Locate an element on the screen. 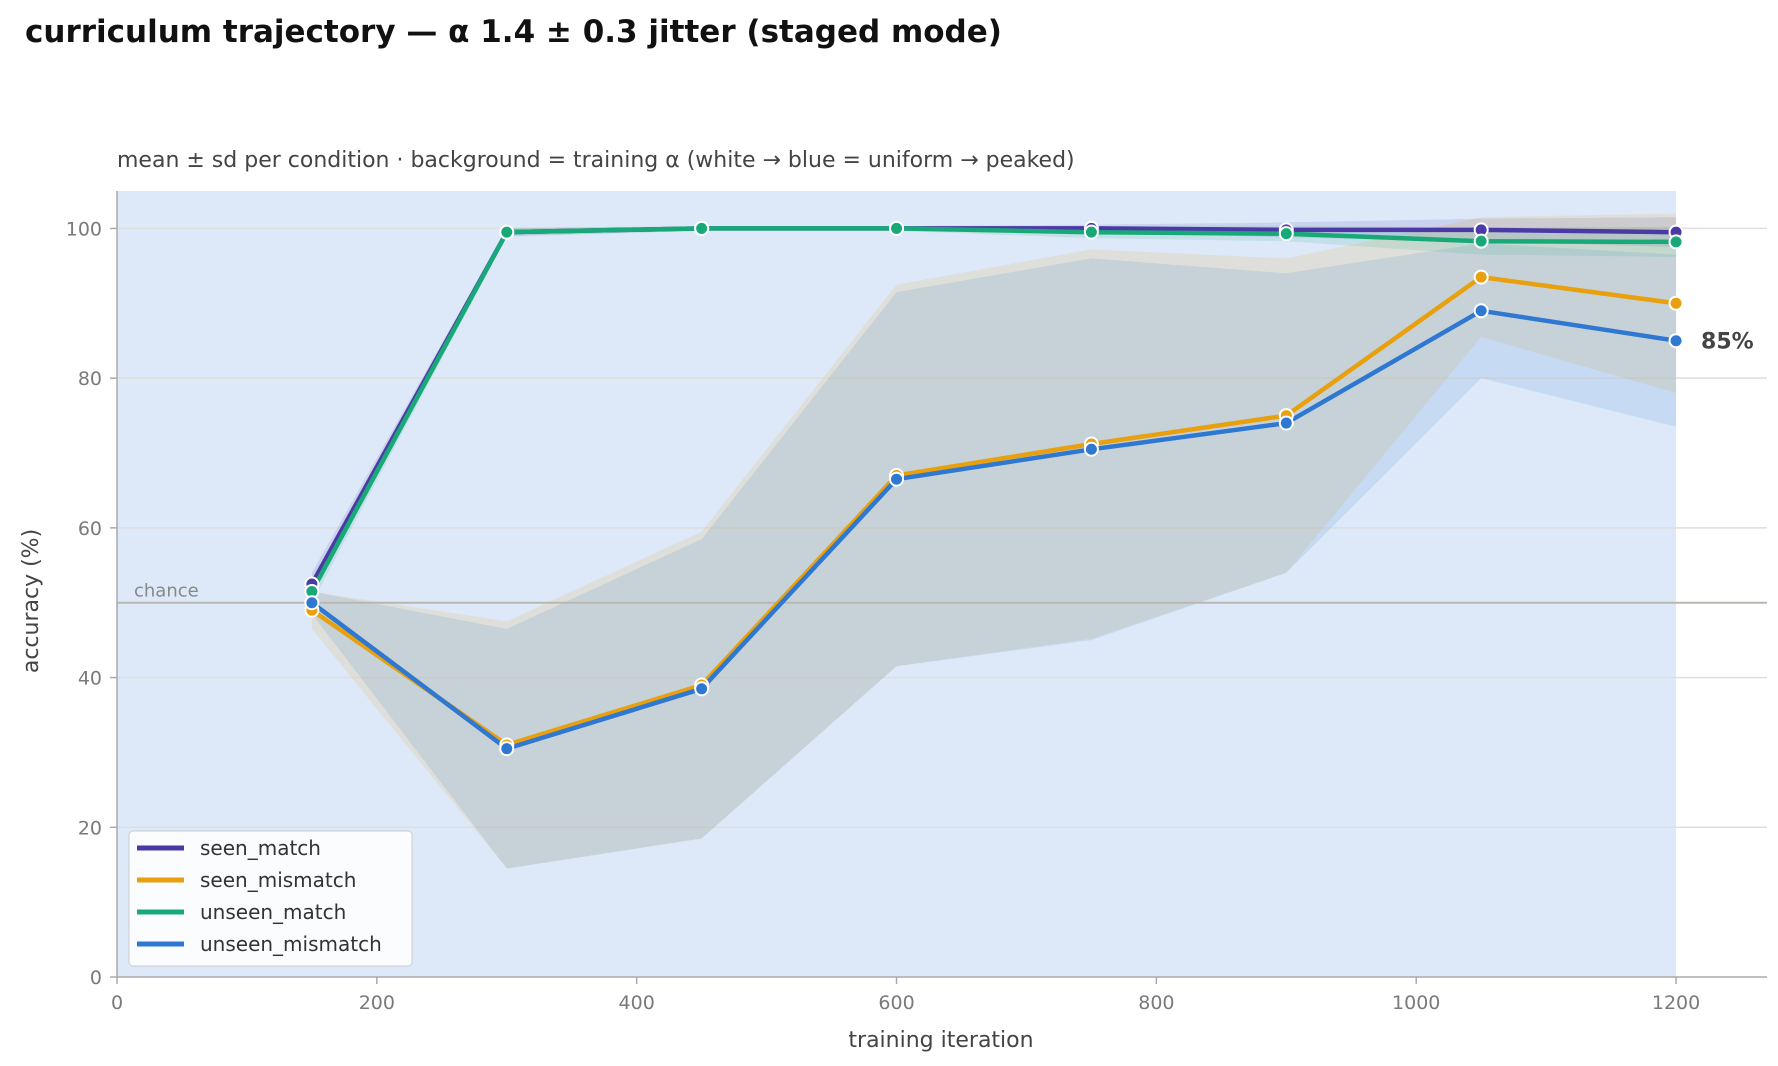 The image size is (1778, 1066). y-axis-label: accuracy (%) is located at coordinates (31, 601).